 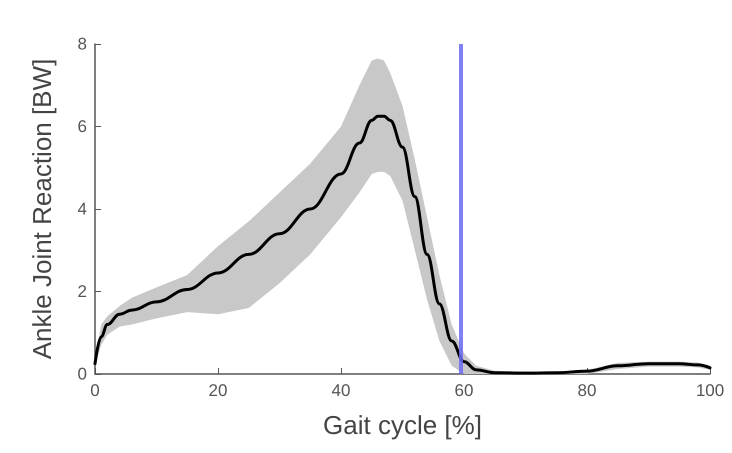 What do you see at coordinates (42, 209) in the screenshot?
I see `y-axis-title: Ankle Joint Reaction [BW]` at bounding box center [42, 209].